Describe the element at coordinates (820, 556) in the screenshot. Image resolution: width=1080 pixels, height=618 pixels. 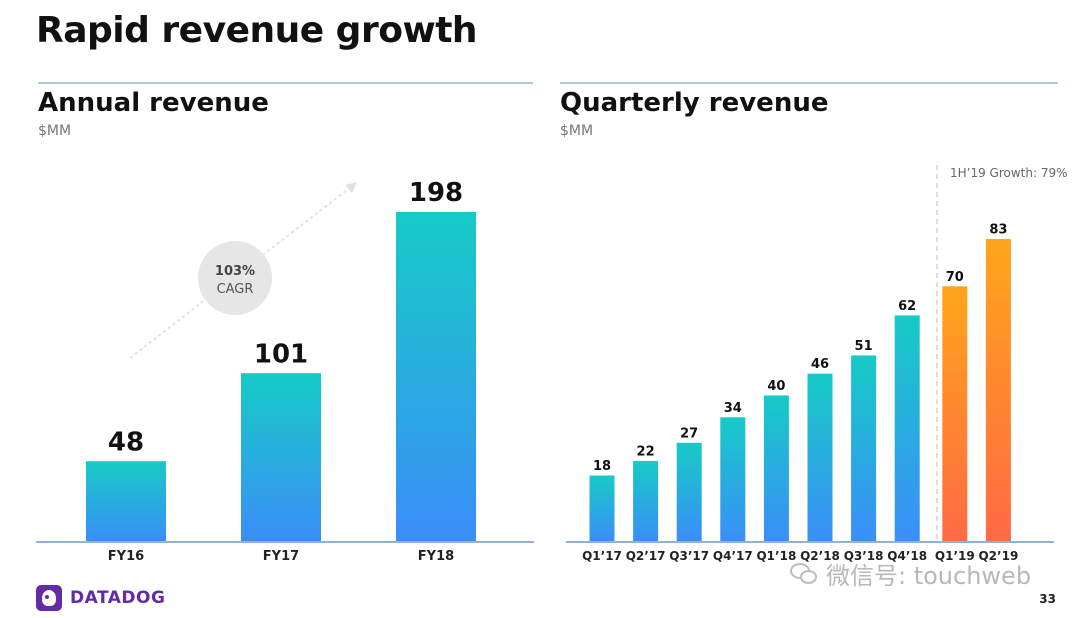
I see `quarterly-category-label: Q2’18` at that location.